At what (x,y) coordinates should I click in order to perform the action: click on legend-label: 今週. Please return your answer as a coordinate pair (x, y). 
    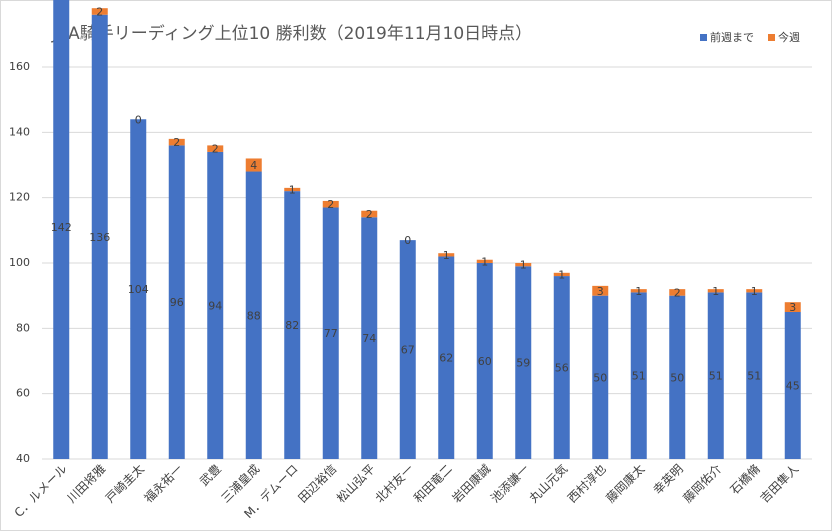
    Looking at the image, I should click on (789, 37).